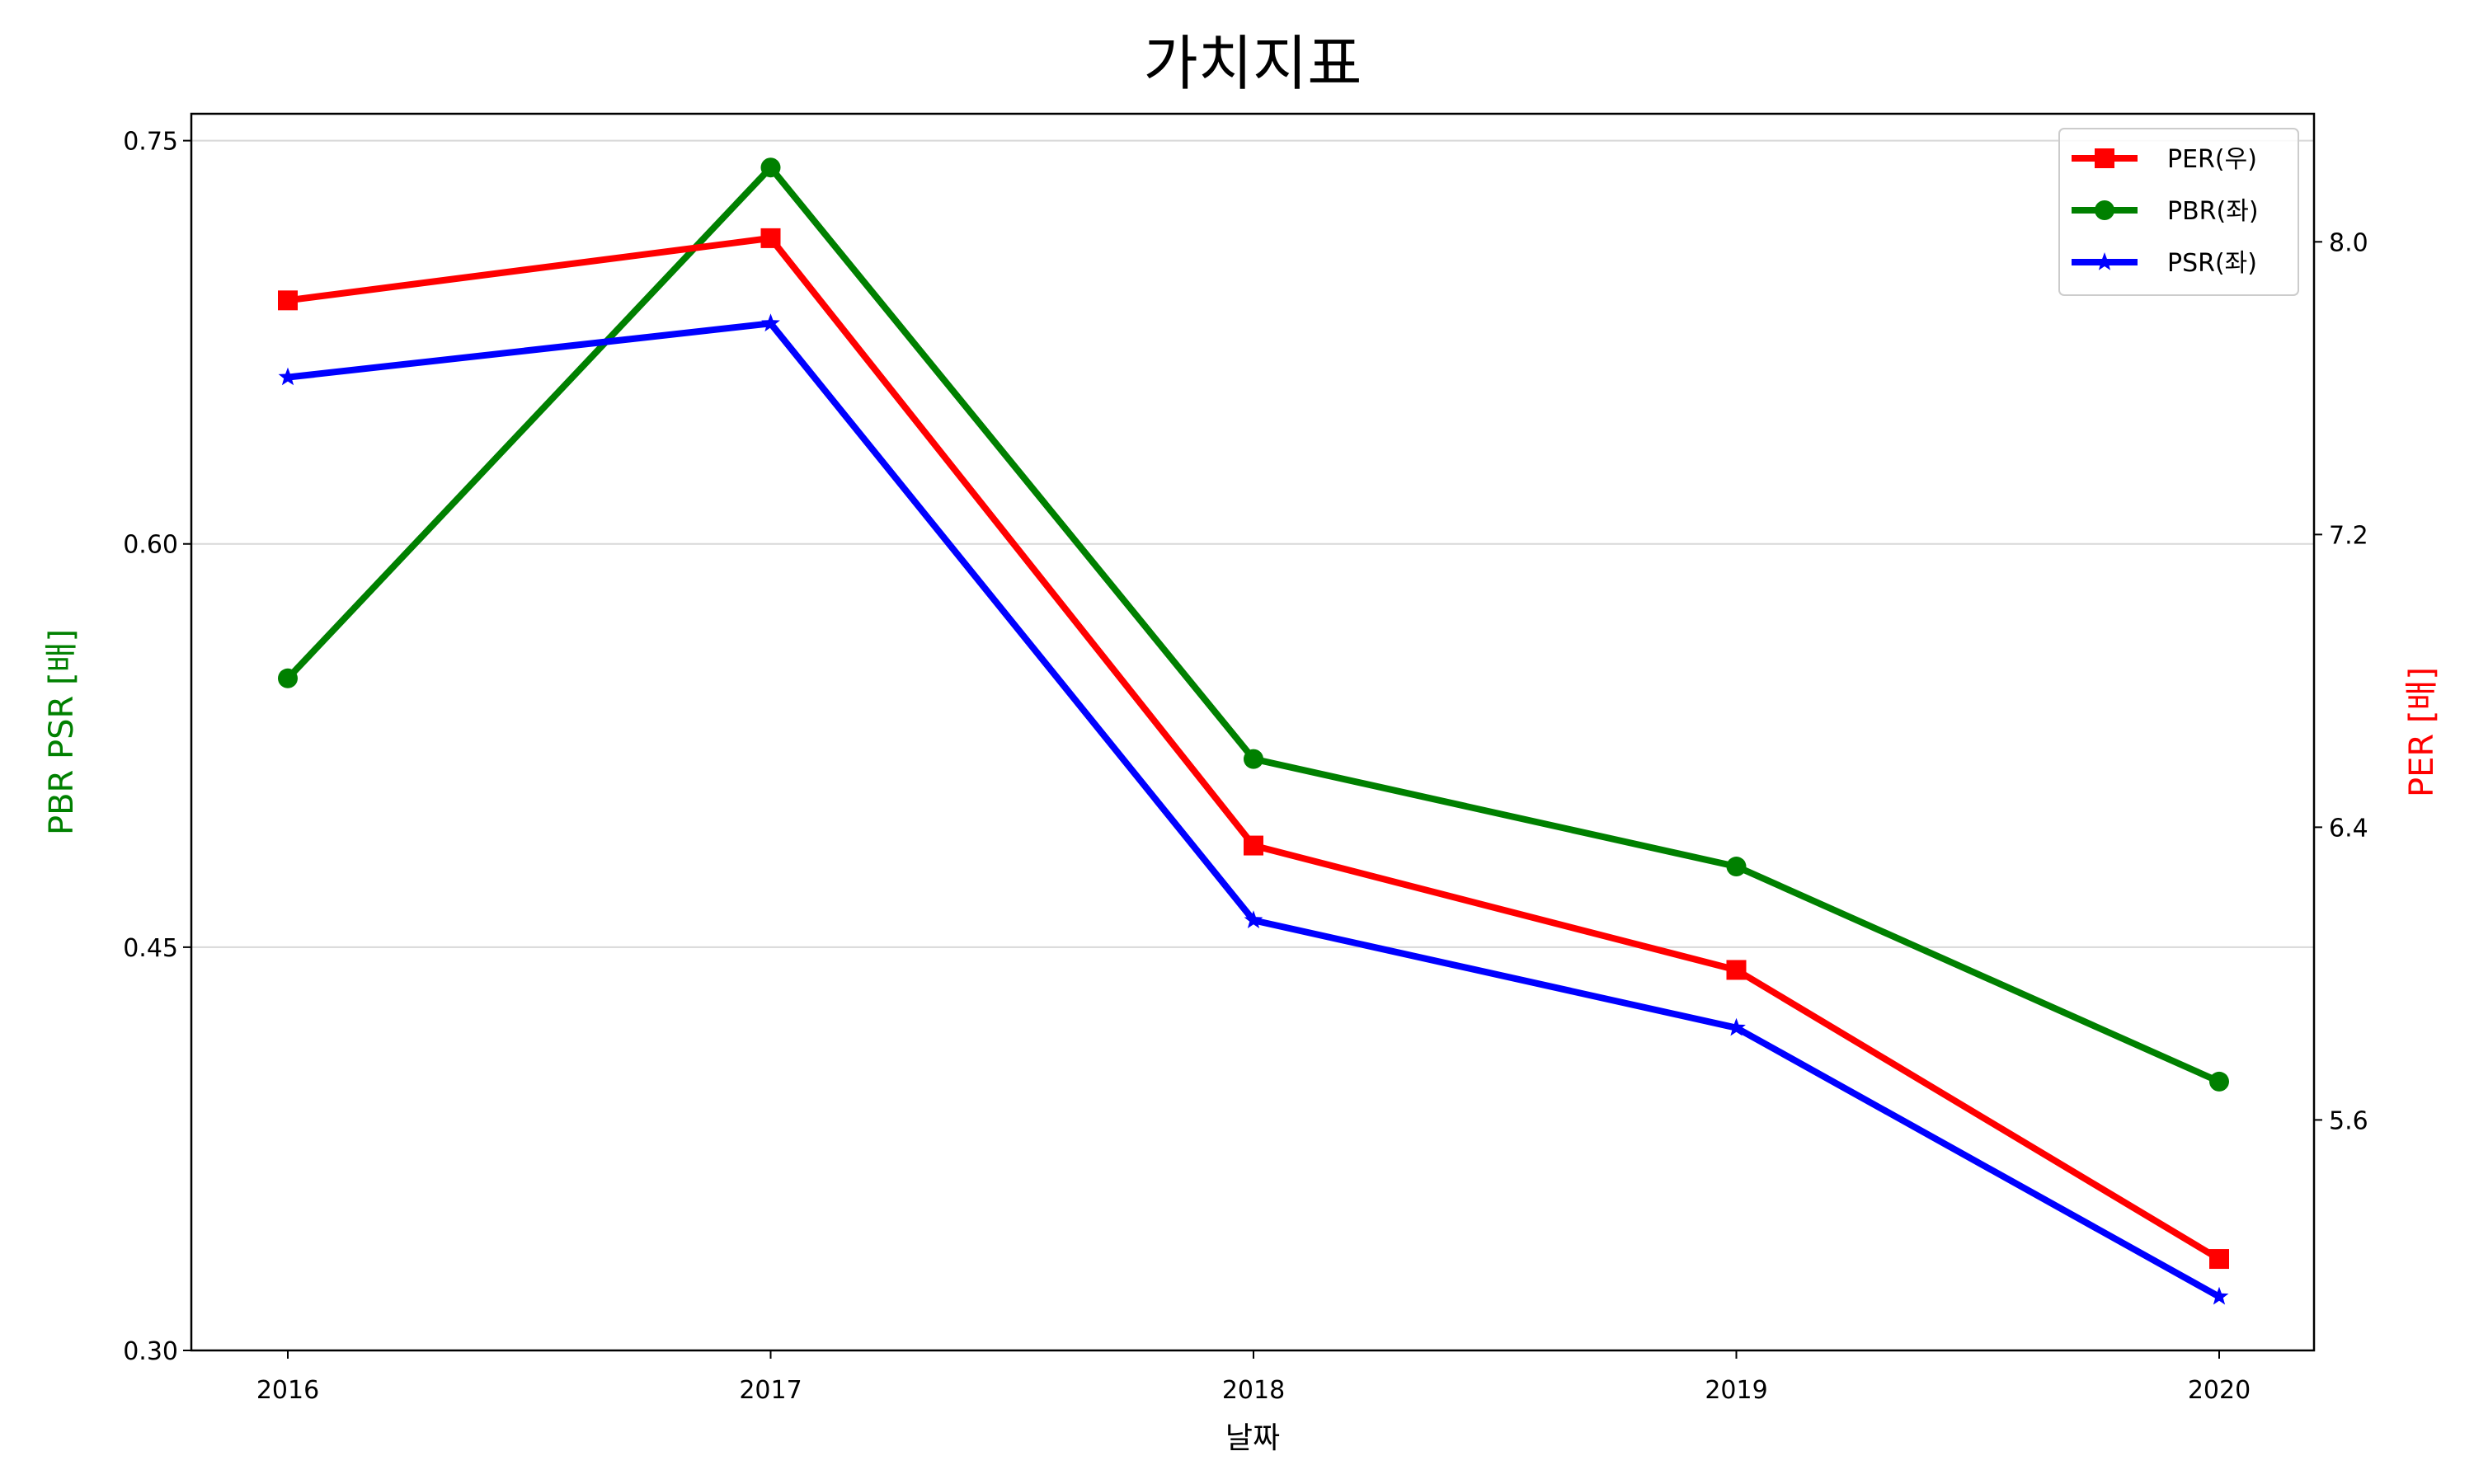 The width and height of the screenshot is (2474, 1484). Describe the element at coordinates (150, 948) in the screenshot. I see `left-y-tick-label: 0.45` at that location.